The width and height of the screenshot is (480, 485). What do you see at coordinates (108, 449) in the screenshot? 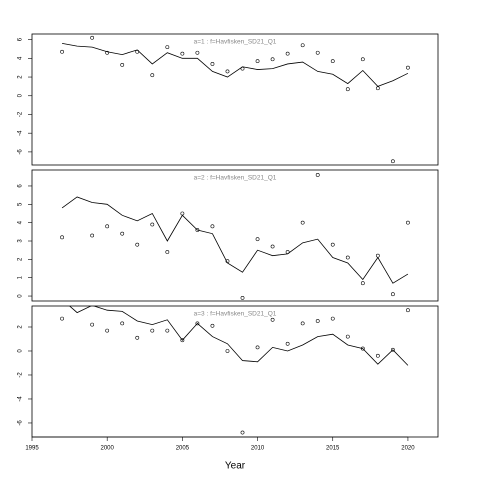
I see `x-tick-label: 2000` at bounding box center [108, 449].